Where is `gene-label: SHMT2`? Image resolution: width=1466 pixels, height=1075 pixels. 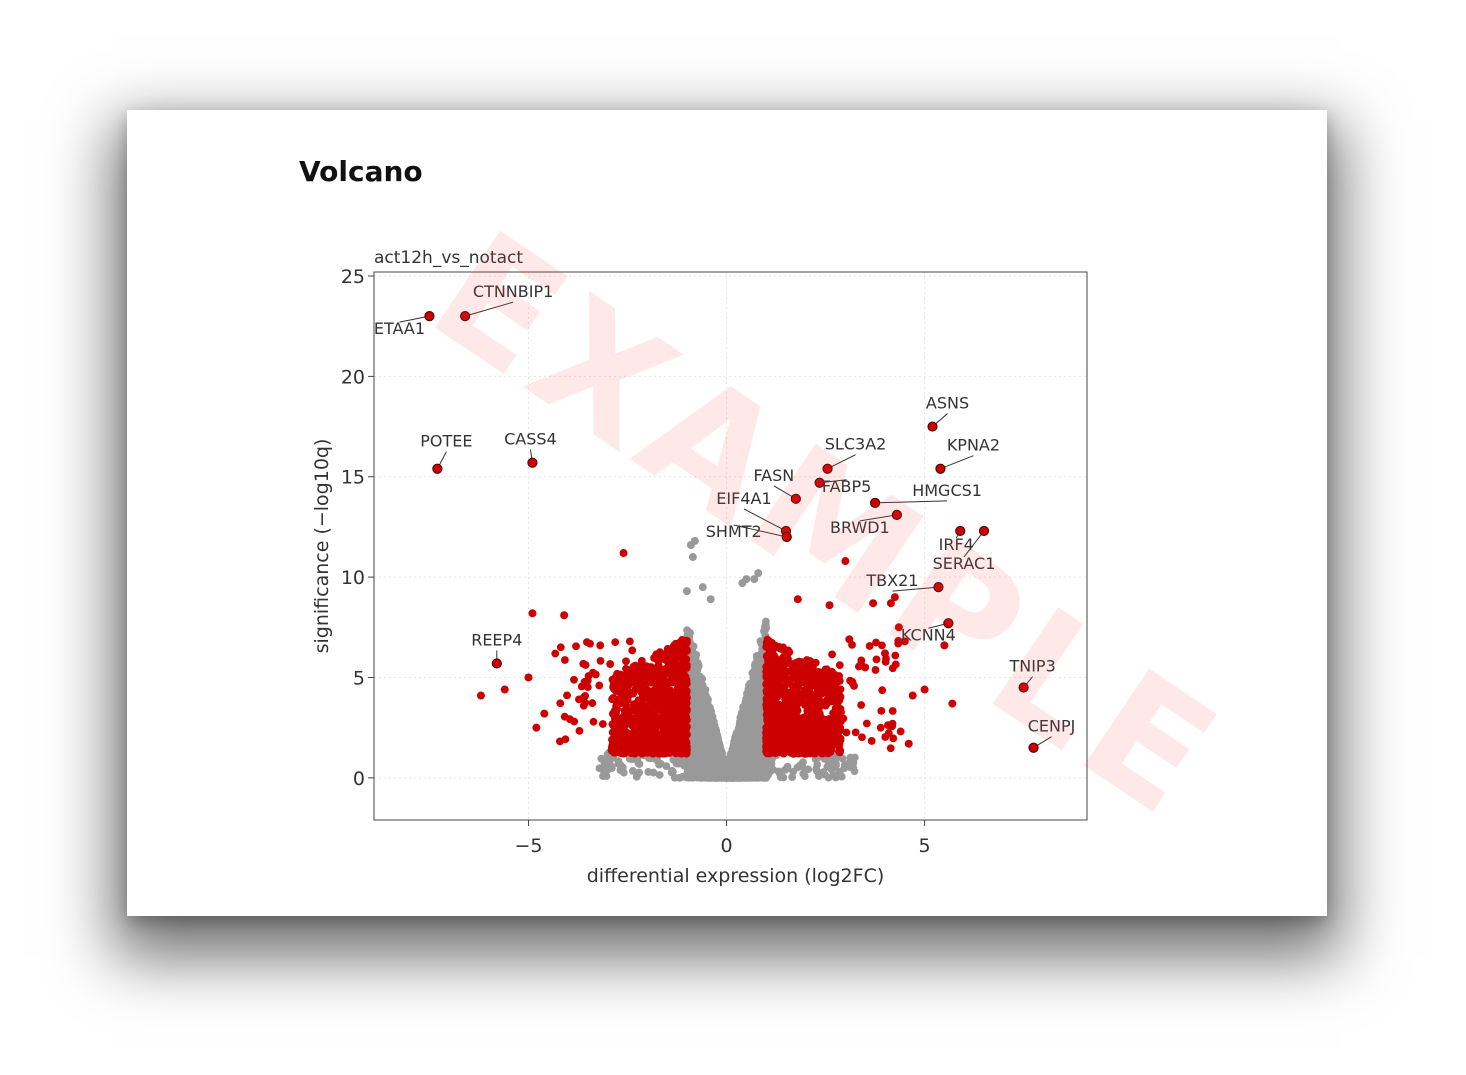 gene-label: SHMT2 is located at coordinates (734, 531).